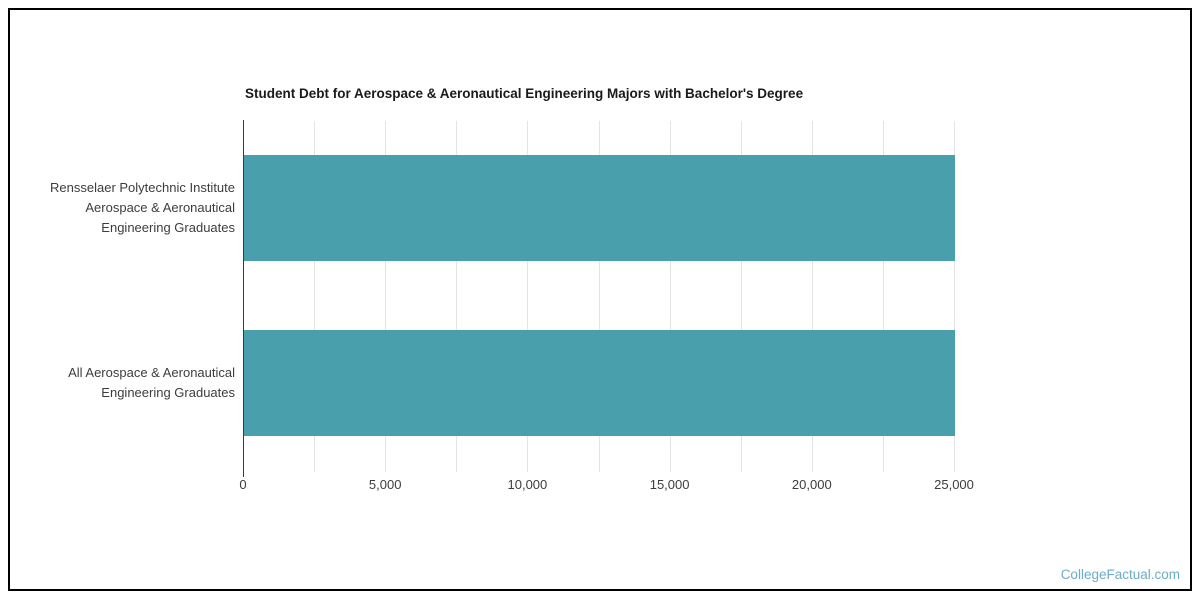  I want to click on x-tick-label-1: 5,000, so click(385, 484).